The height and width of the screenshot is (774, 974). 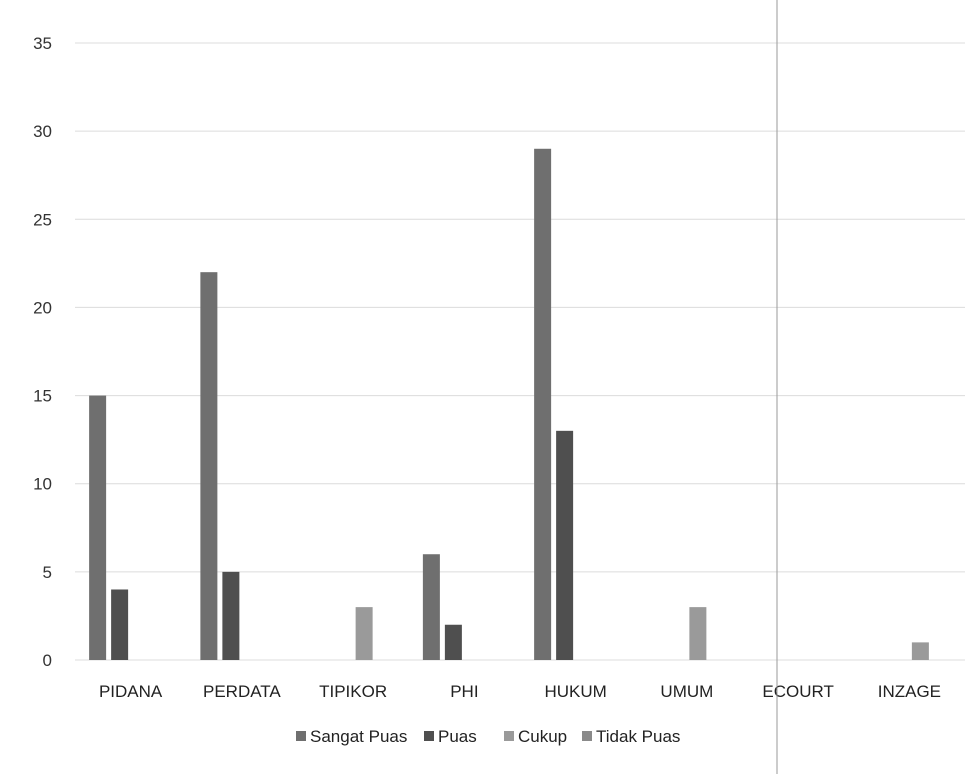 What do you see at coordinates (638, 736) in the screenshot?
I see `legend-label: Tidak Puas` at bounding box center [638, 736].